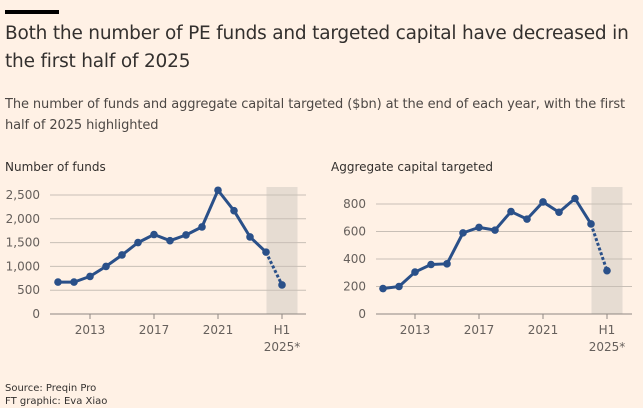 The image size is (643, 408). What do you see at coordinates (282, 347) in the screenshot?
I see `funds-x-tick-label-2: 2025*` at bounding box center [282, 347].